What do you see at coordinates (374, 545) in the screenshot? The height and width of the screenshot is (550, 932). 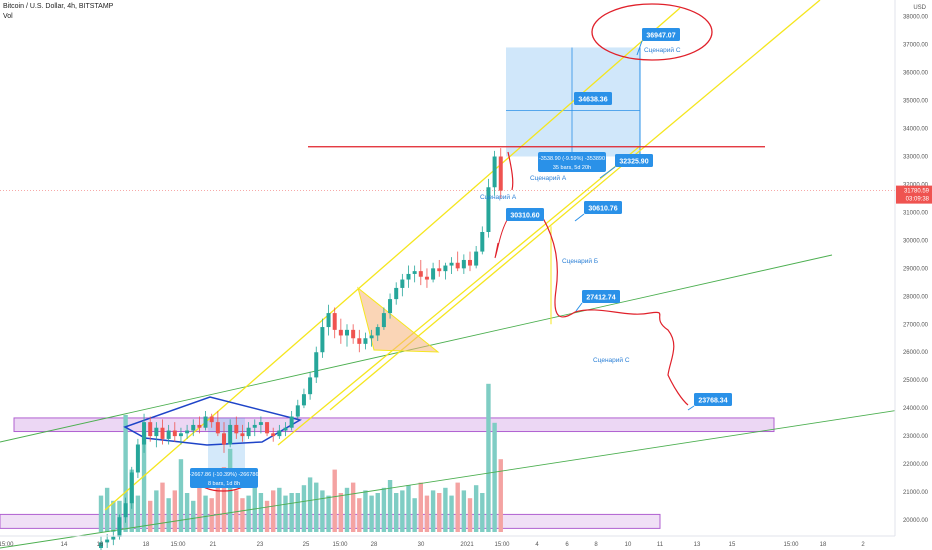 I see `time-tick: 28` at bounding box center [374, 545].